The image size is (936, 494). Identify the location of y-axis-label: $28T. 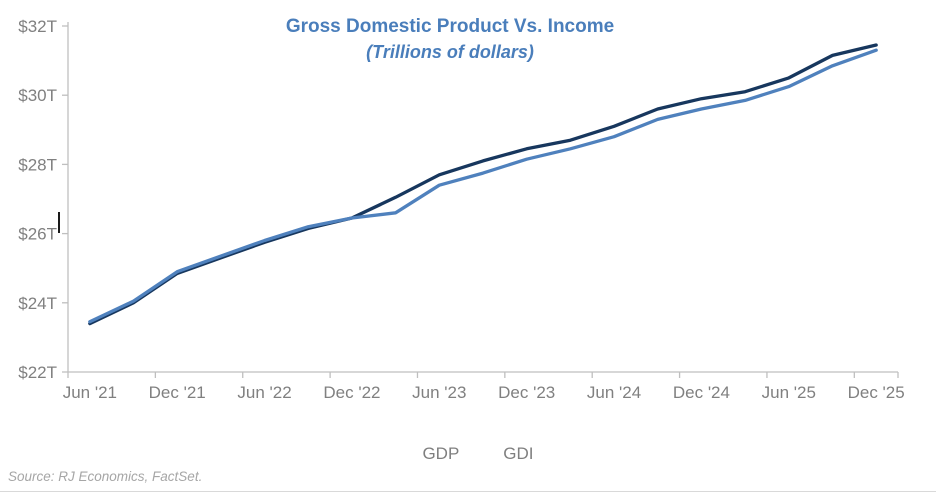
(37, 164).